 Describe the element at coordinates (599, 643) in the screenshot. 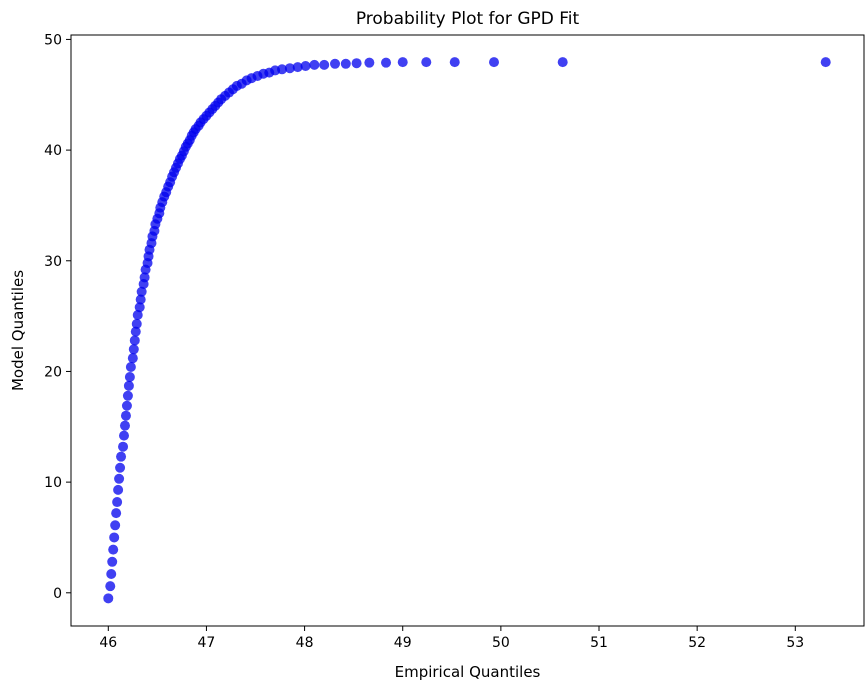

I see `x-tick-label: 51` at that location.